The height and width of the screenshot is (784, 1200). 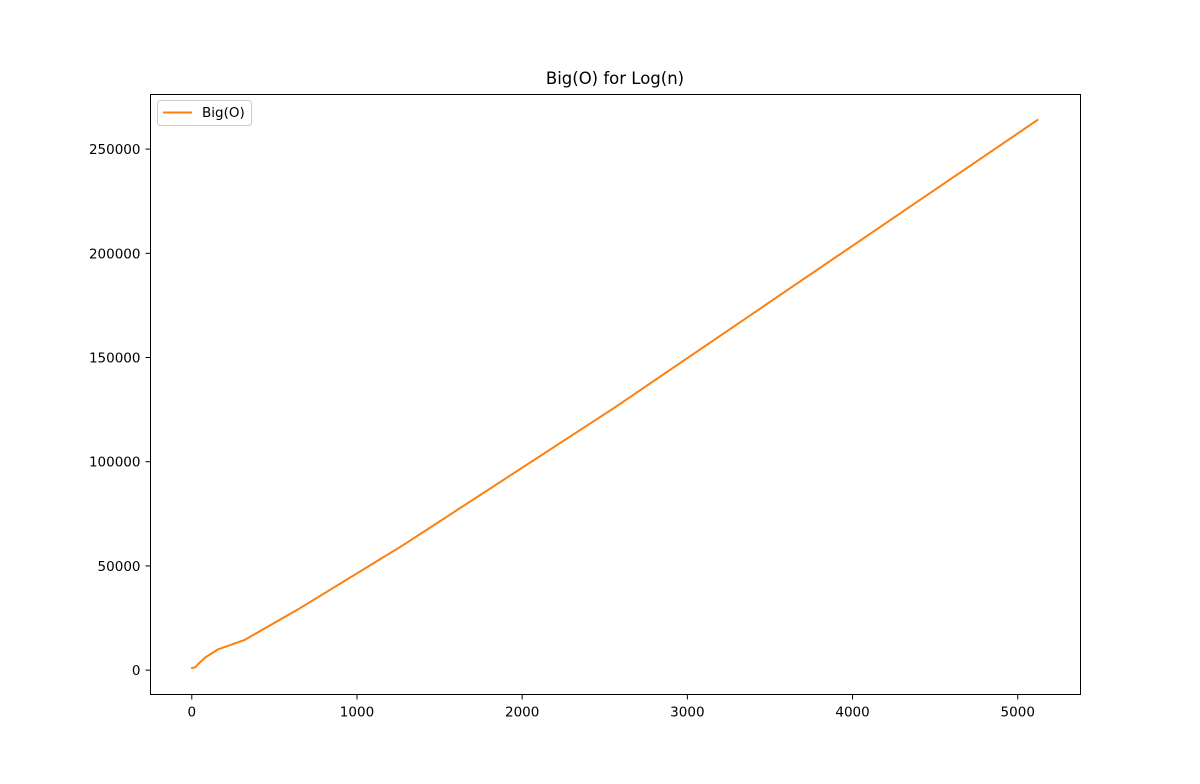 What do you see at coordinates (611, 707) in the screenshot?
I see `x-axis-ticks: 0 1000 2000 3000 4000 5000` at bounding box center [611, 707].